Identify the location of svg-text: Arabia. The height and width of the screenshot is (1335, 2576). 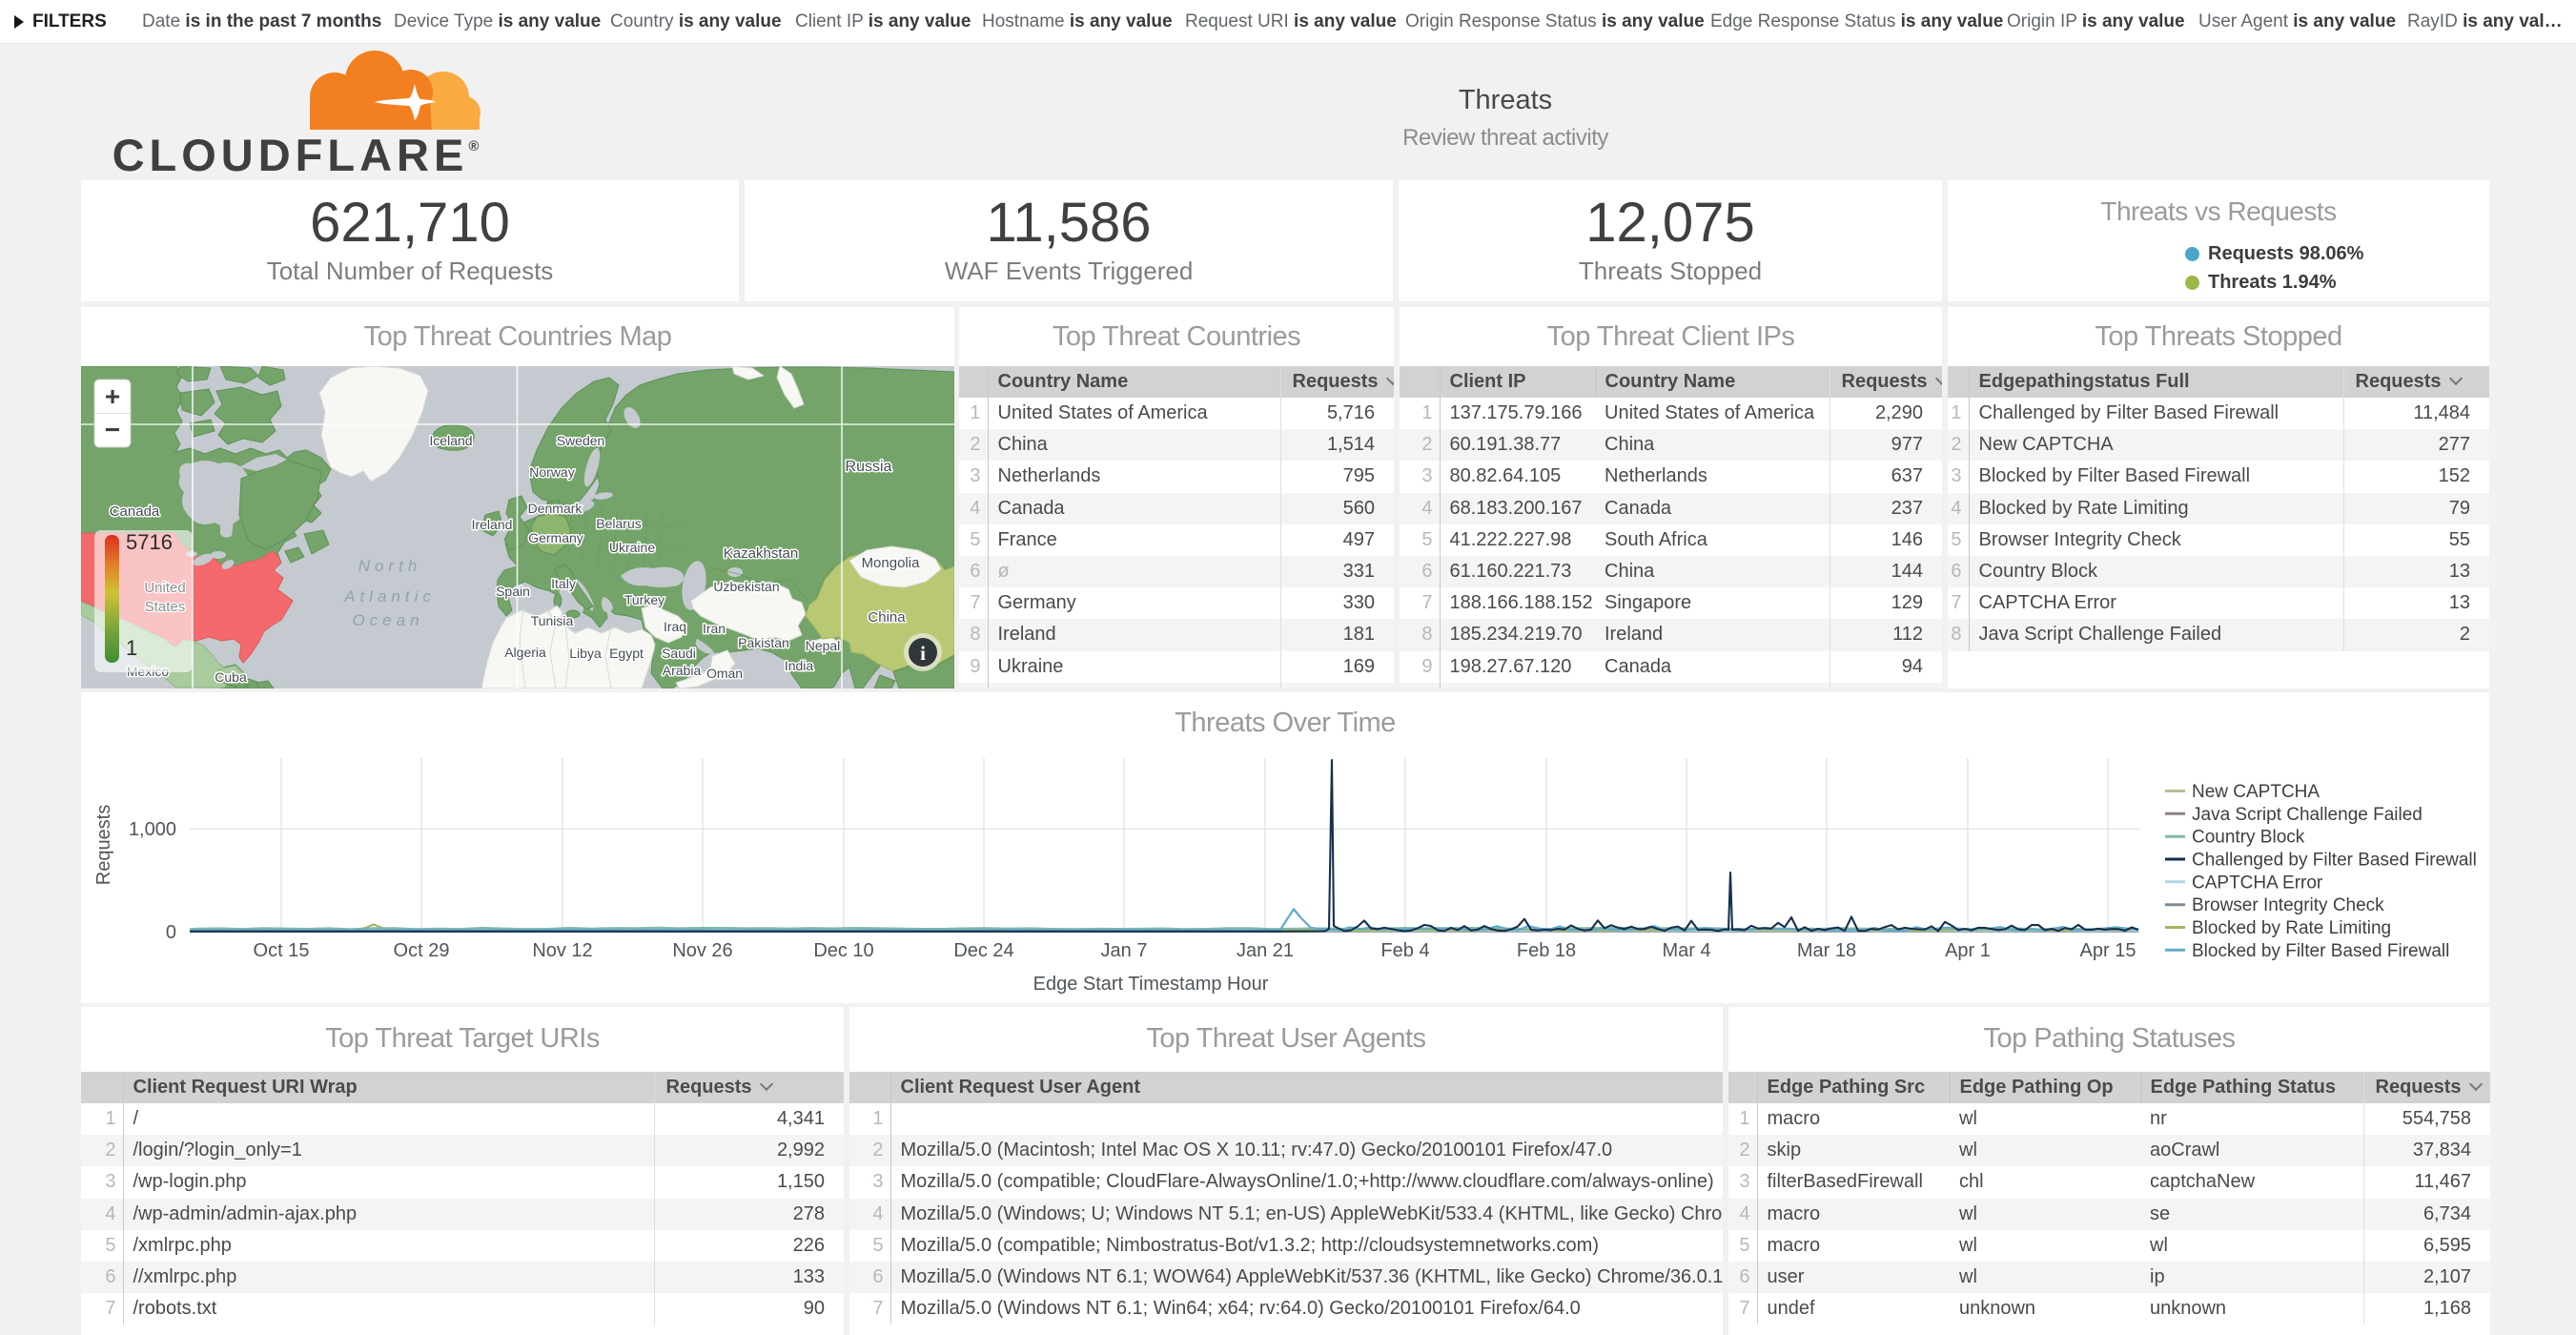
(682, 670).